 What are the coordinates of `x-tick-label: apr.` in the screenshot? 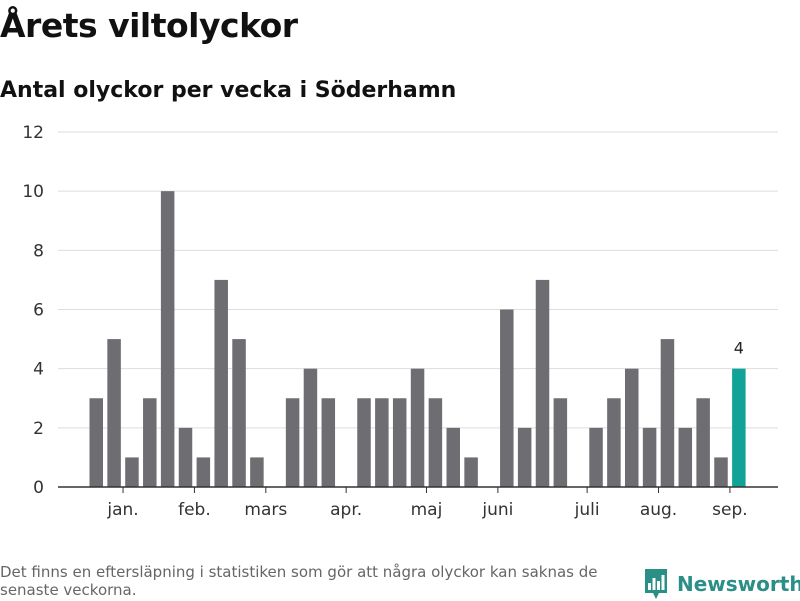 It's located at (346, 510).